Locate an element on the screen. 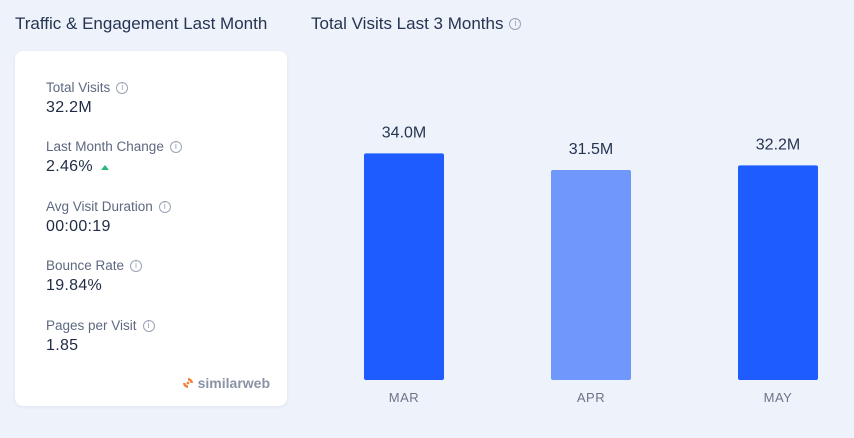 The image size is (854, 438). metric-value: 00:00:19 is located at coordinates (78, 226).